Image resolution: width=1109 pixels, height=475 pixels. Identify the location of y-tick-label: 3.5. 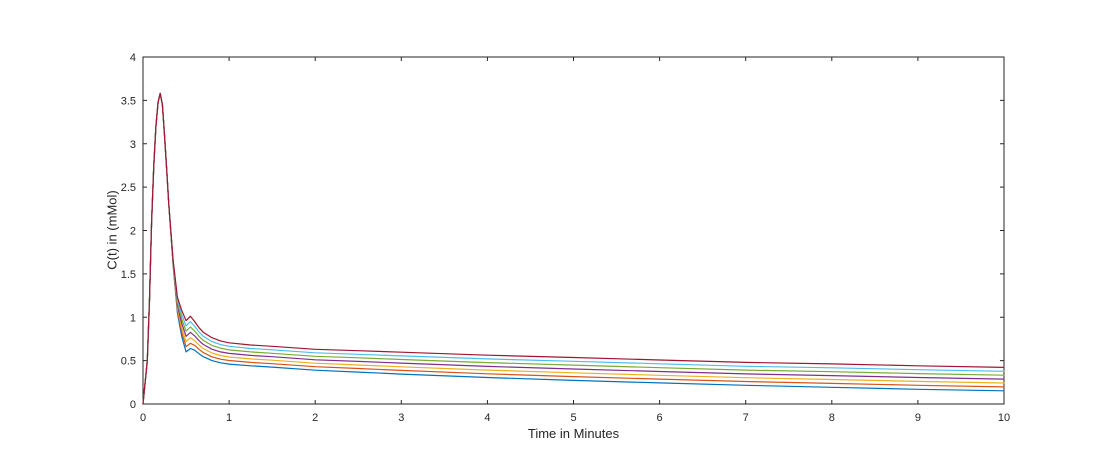
(128, 101).